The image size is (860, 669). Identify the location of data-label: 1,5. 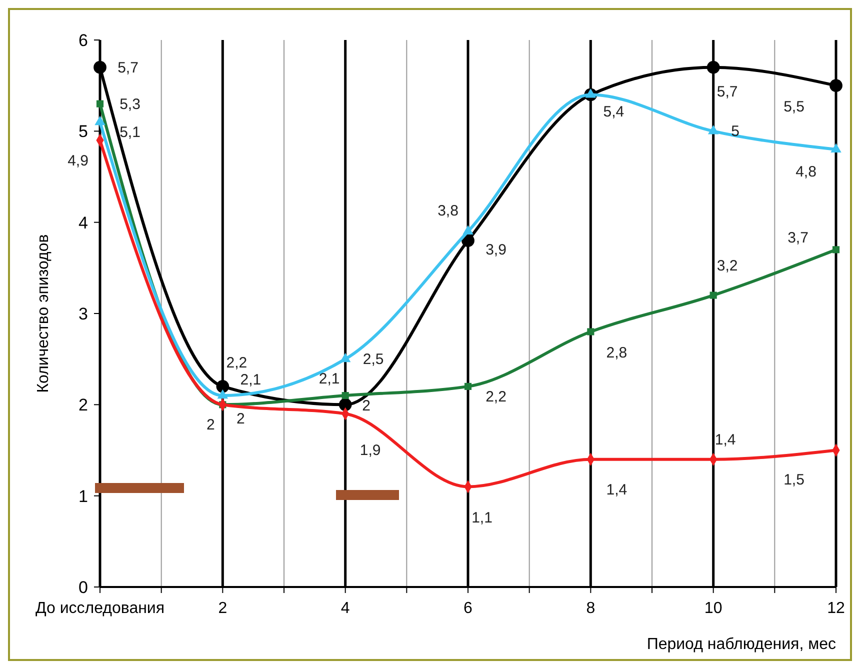
(794, 479).